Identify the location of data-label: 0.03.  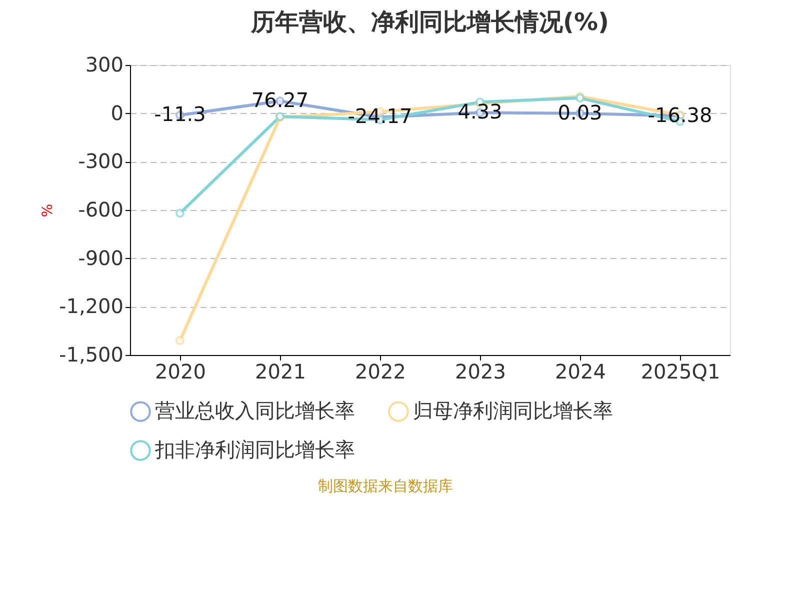
(580, 112).